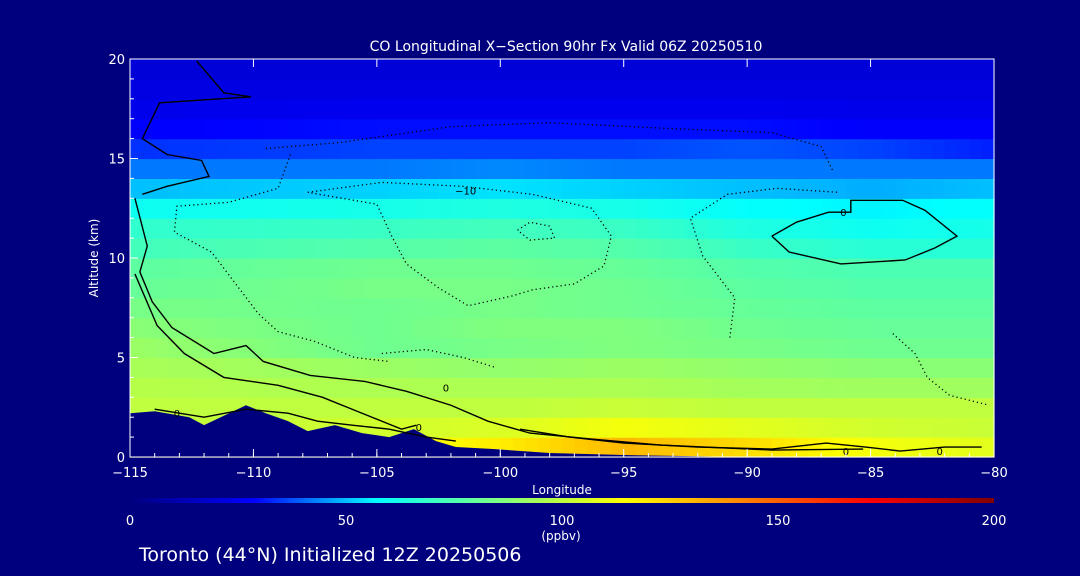 Image resolution: width=1080 pixels, height=576 pixels. What do you see at coordinates (778, 521) in the screenshot?
I see `colorbar-tick-label: 150` at bounding box center [778, 521].